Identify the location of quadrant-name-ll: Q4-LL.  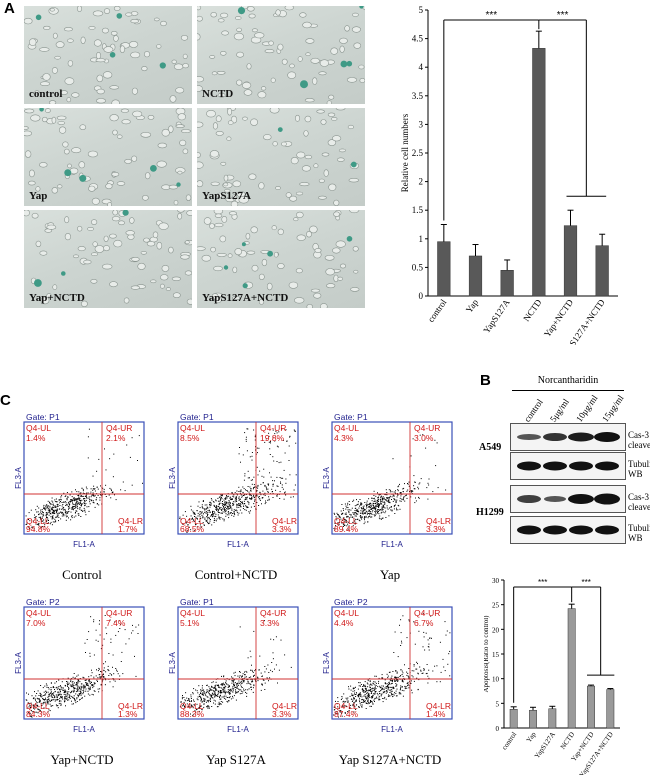
(346, 521).